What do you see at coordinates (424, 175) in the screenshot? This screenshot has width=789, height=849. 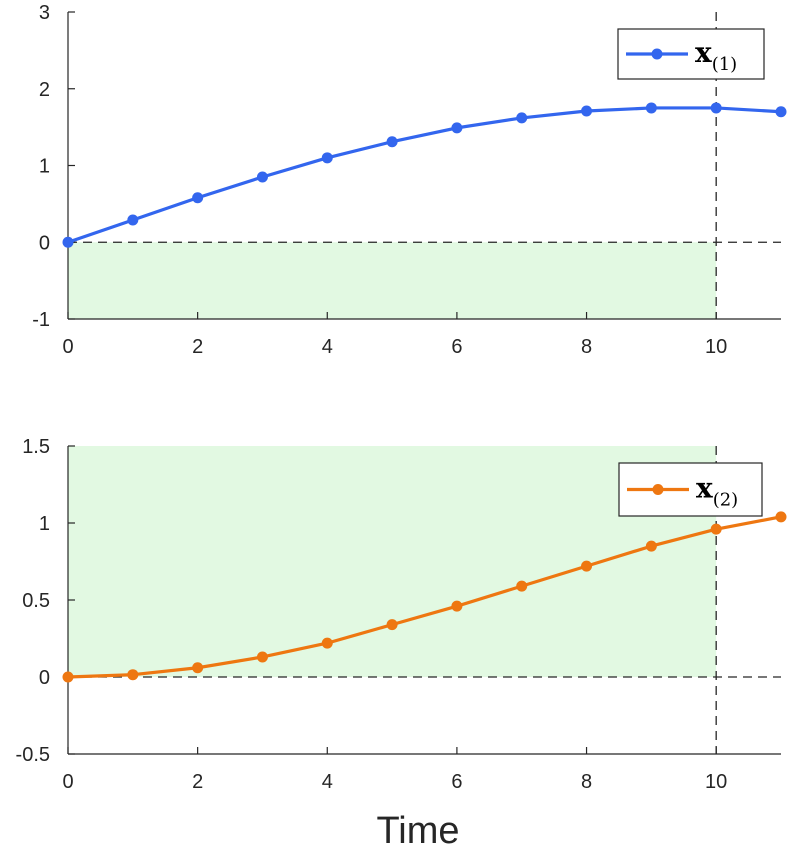 I see `series-line` at bounding box center [424, 175].